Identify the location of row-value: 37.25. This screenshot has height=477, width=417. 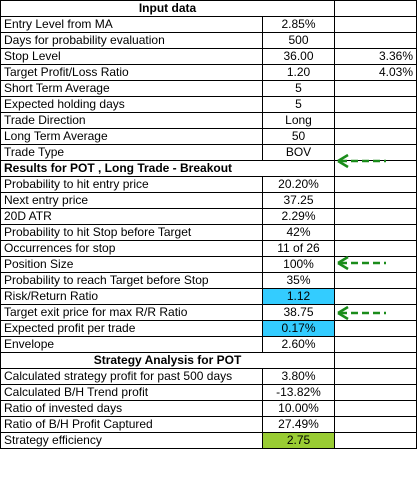
(298, 200).